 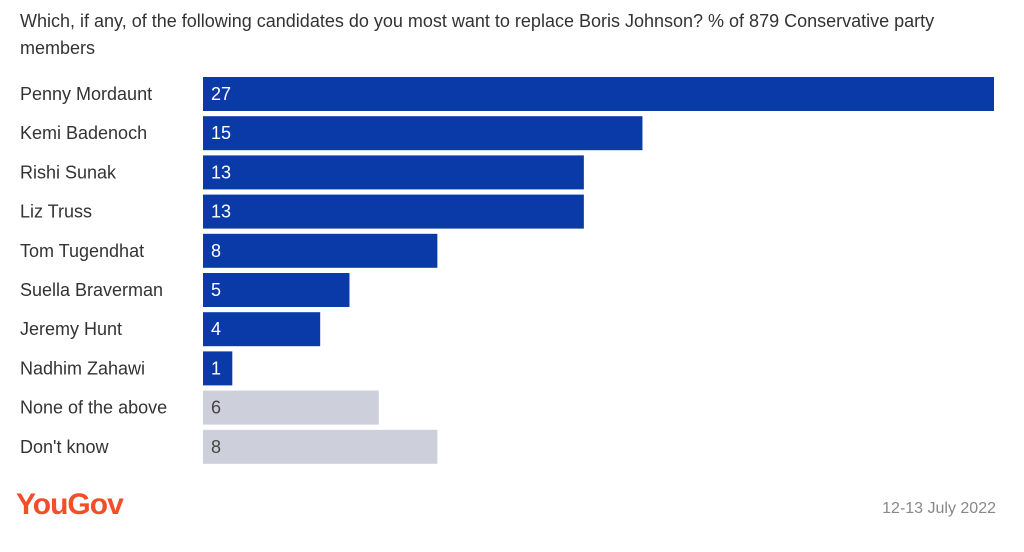 What do you see at coordinates (64, 447) in the screenshot?
I see `category-label: Don't know` at bounding box center [64, 447].